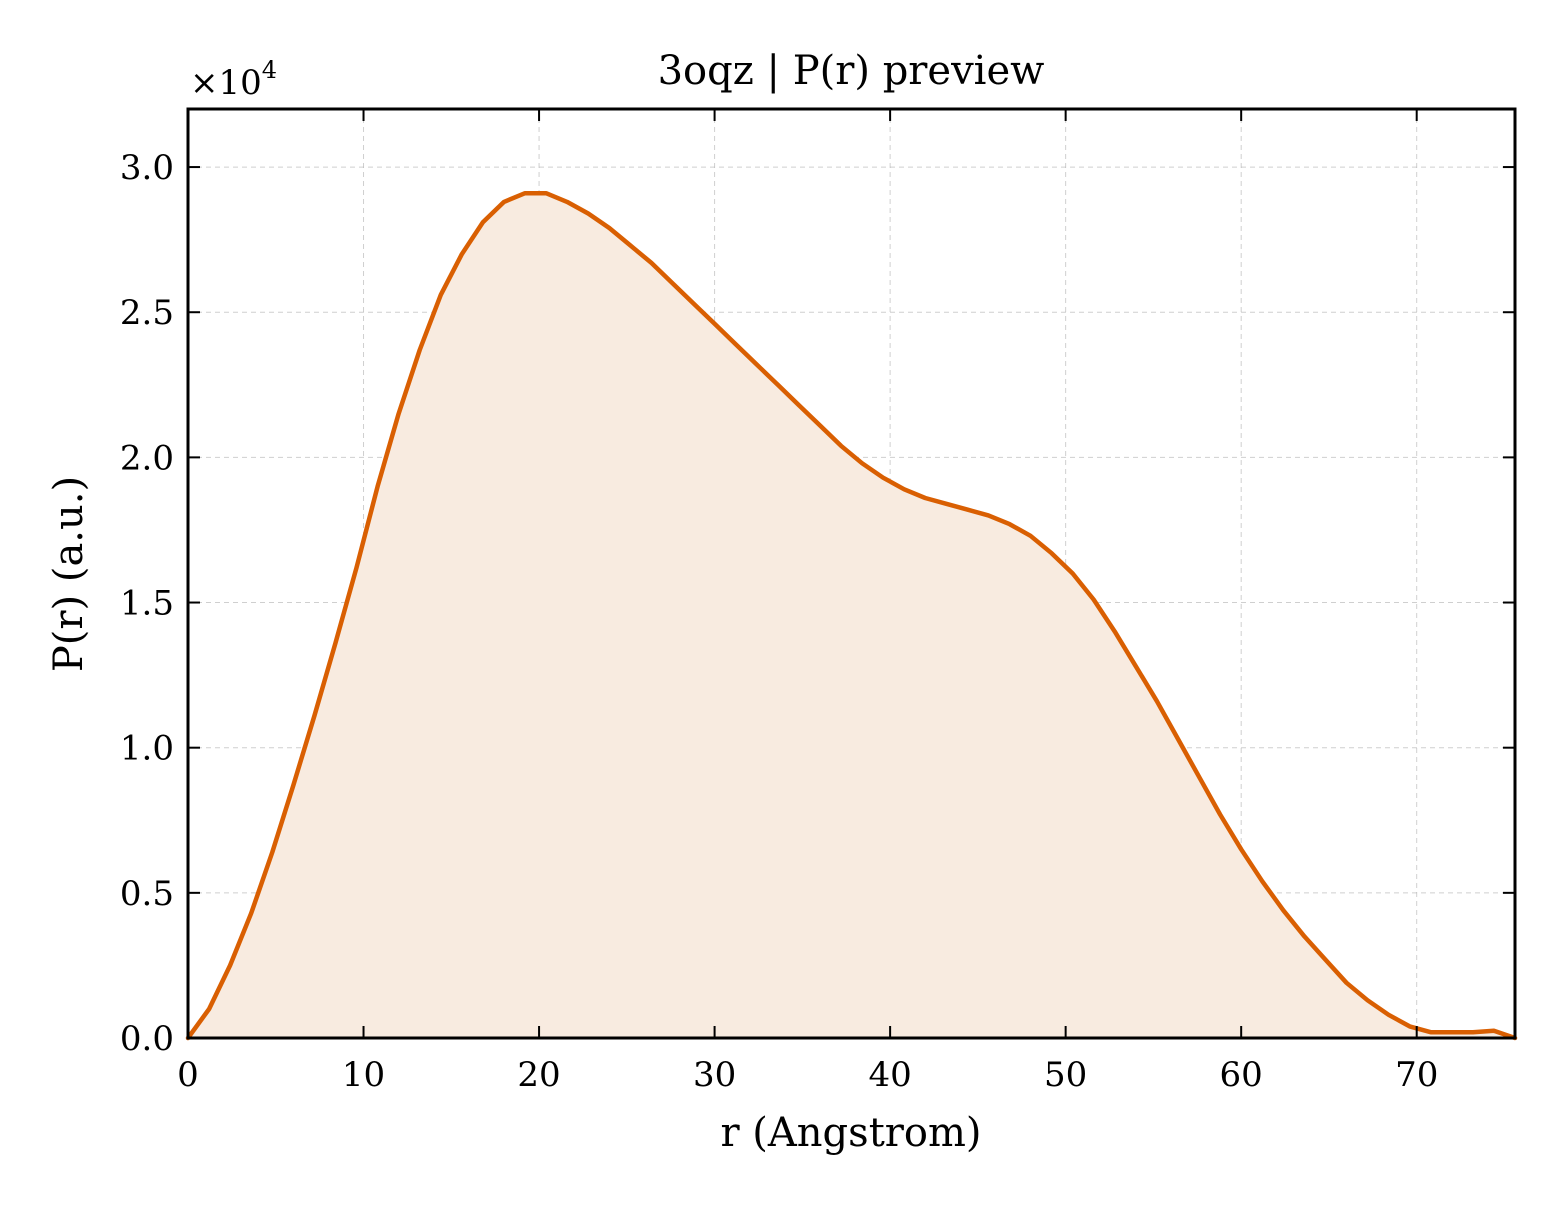 Image resolution: width=1560 pixels, height=1205 pixels. Describe the element at coordinates (851, 71) in the screenshot. I see `chart-title: 3oqz | P(r) preview` at that location.